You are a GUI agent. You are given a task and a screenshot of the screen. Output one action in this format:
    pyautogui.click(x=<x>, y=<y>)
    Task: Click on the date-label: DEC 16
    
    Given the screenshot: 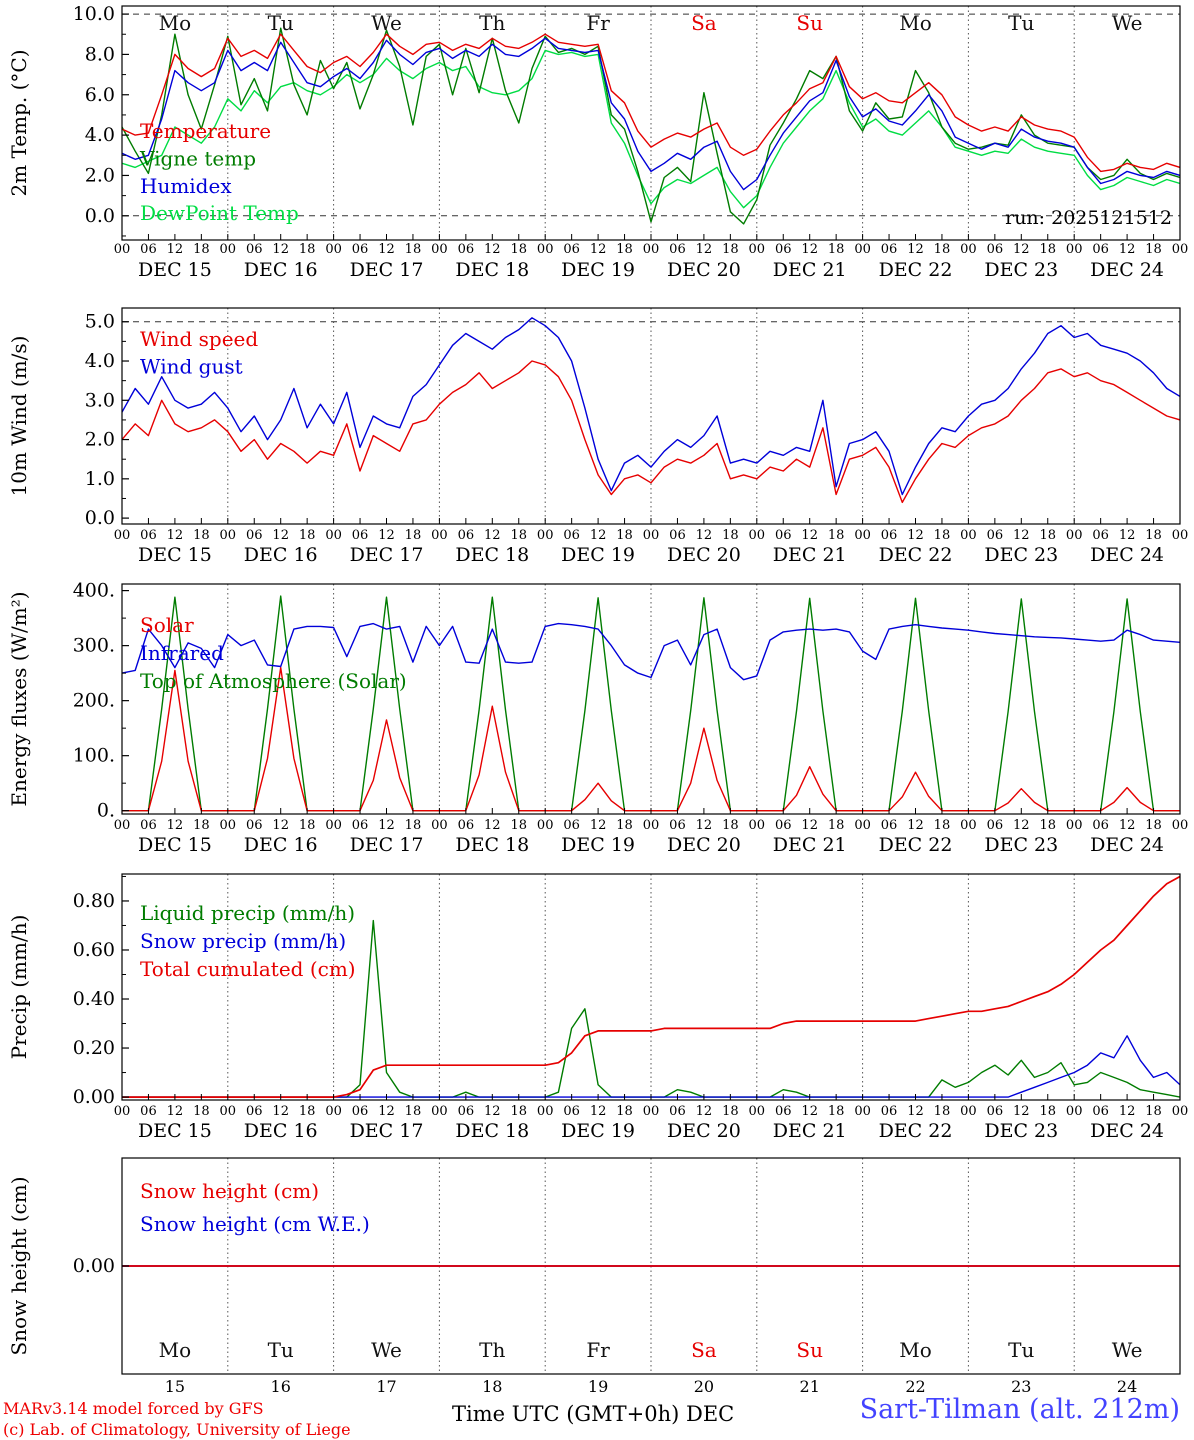 What is the action you would take?
    pyautogui.click(x=281, y=845)
    